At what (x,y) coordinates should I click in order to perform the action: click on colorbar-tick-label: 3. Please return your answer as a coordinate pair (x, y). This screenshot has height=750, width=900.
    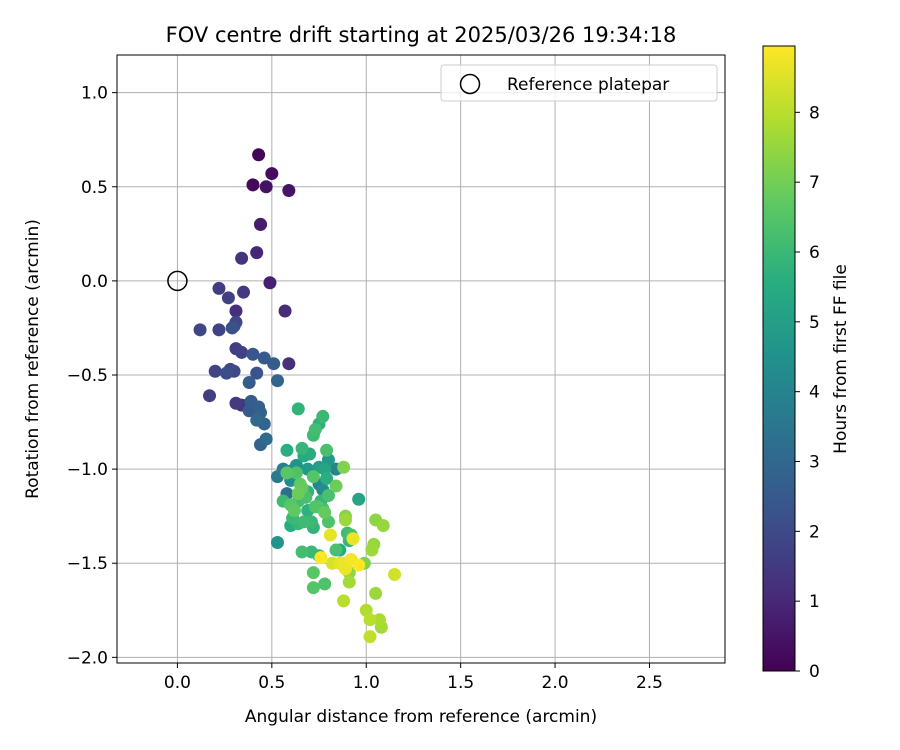
    Looking at the image, I should click on (814, 463).